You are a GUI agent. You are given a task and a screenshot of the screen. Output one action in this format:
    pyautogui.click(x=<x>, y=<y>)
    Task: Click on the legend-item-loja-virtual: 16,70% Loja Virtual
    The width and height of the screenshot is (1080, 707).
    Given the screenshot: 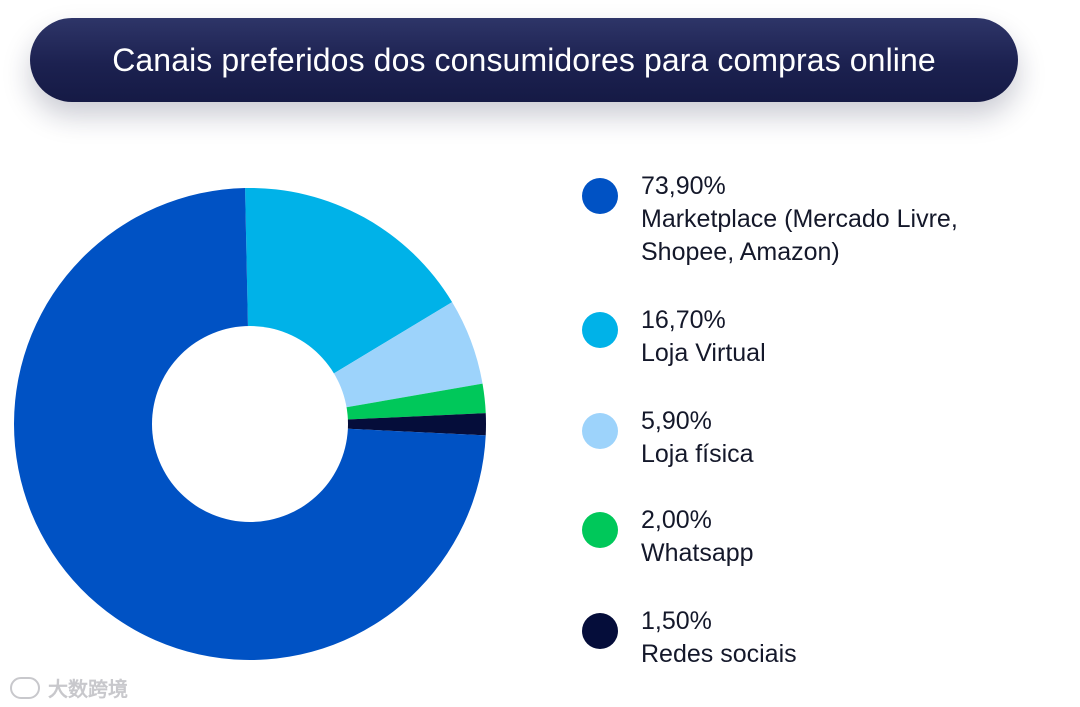 What is the action you would take?
    pyautogui.click(x=674, y=337)
    